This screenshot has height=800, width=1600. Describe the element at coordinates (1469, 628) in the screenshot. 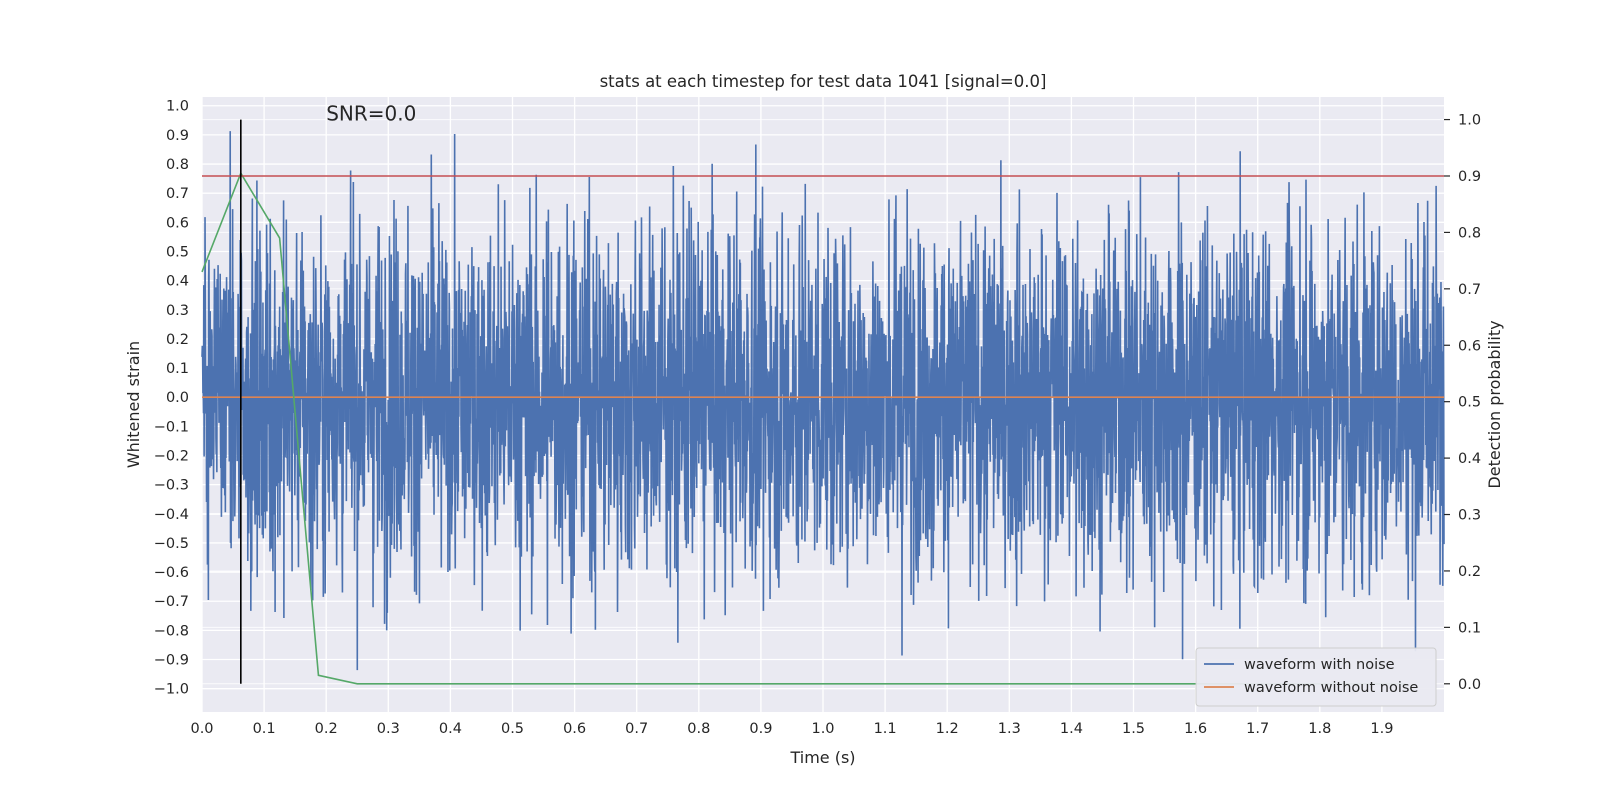

I see `y2-tick-label: 0.1` at that location.